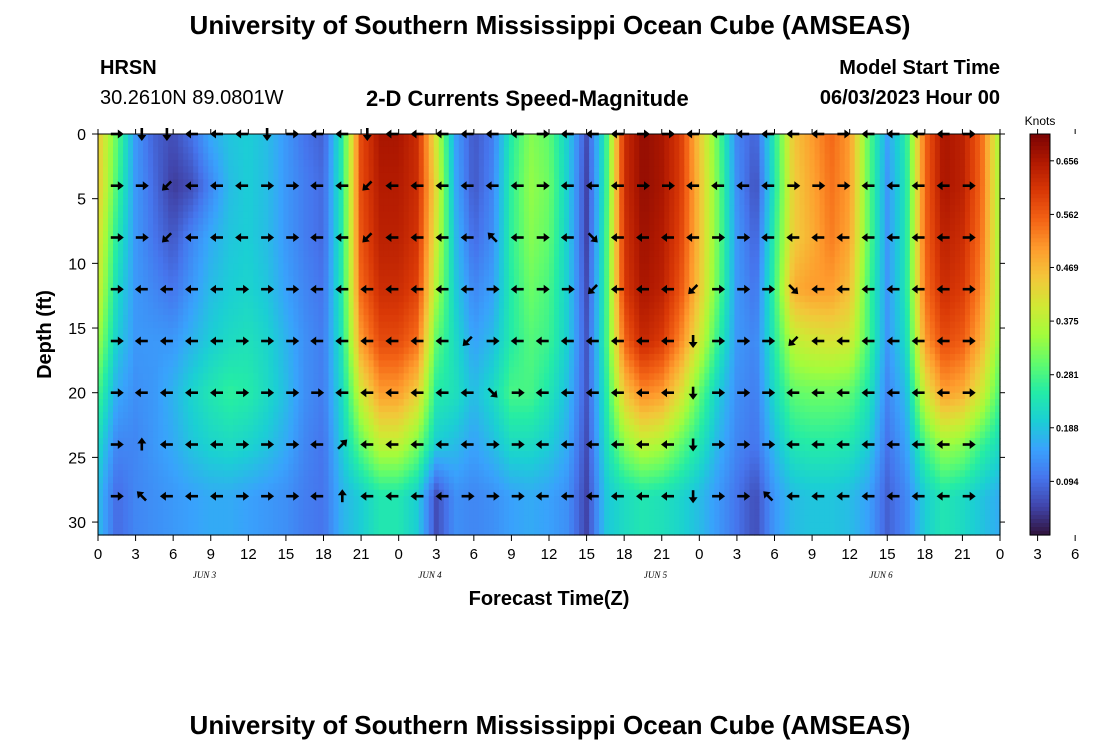 This screenshot has height=750, width=1100. What do you see at coordinates (128, 68) in the screenshot?
I see `station-name: HRSN` at bounding box center [128, 68].